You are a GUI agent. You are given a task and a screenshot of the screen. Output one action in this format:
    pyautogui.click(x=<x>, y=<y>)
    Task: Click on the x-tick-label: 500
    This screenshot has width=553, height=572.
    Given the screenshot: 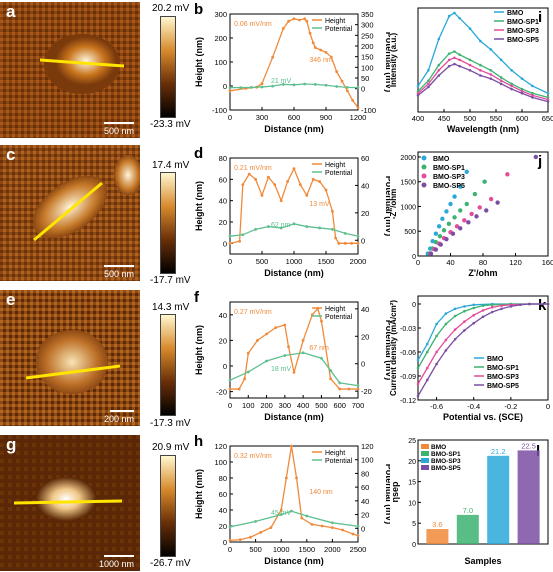 What is the action you would take?
    pyautogui.click(x=470, y=118)
    